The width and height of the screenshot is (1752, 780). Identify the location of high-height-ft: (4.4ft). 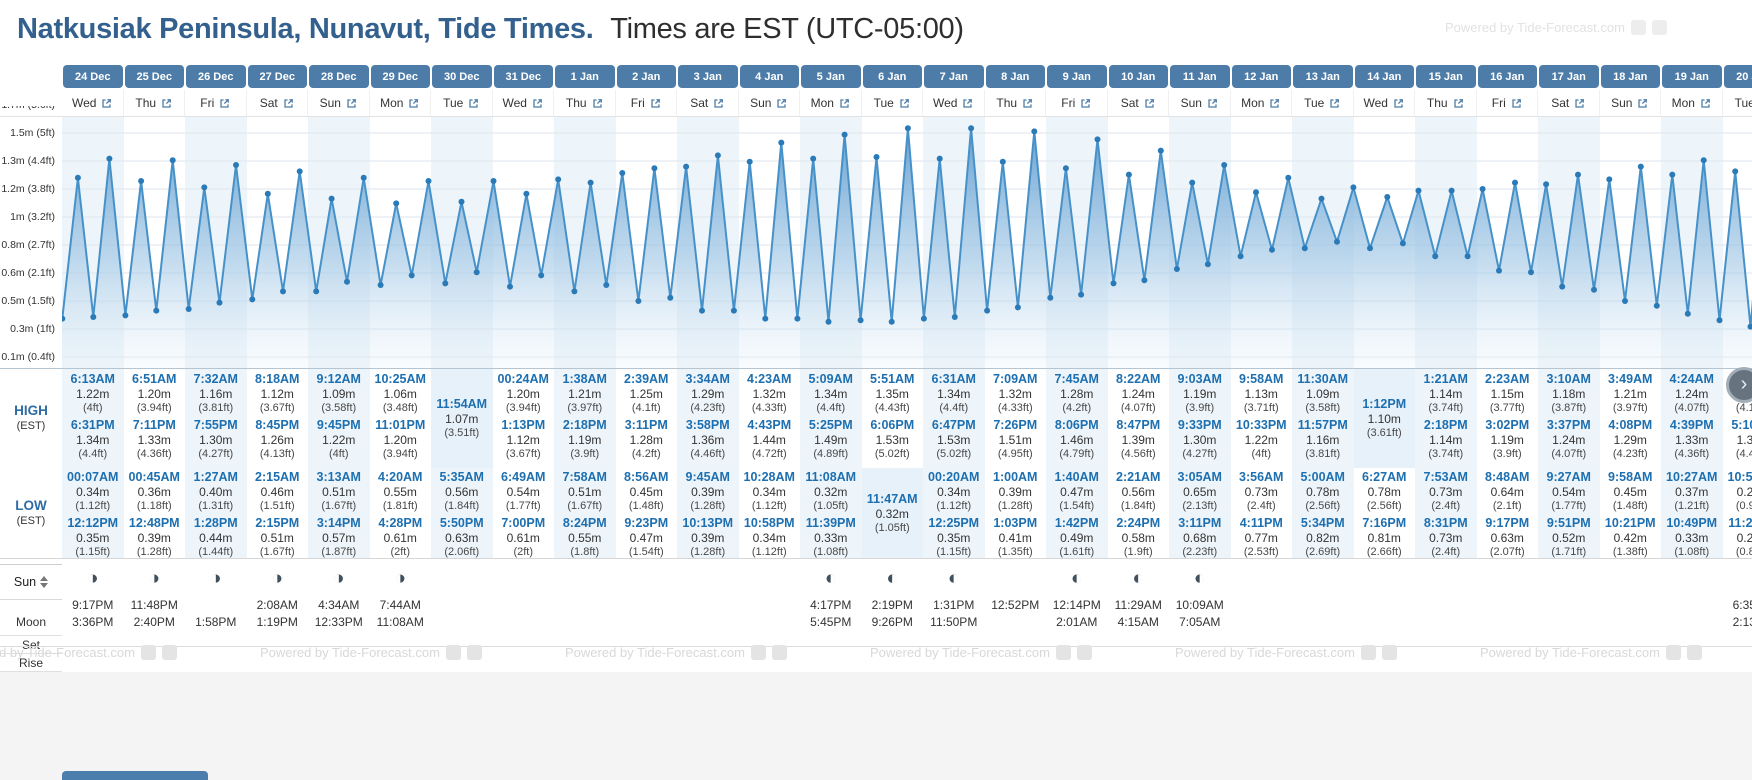
(831, 408).